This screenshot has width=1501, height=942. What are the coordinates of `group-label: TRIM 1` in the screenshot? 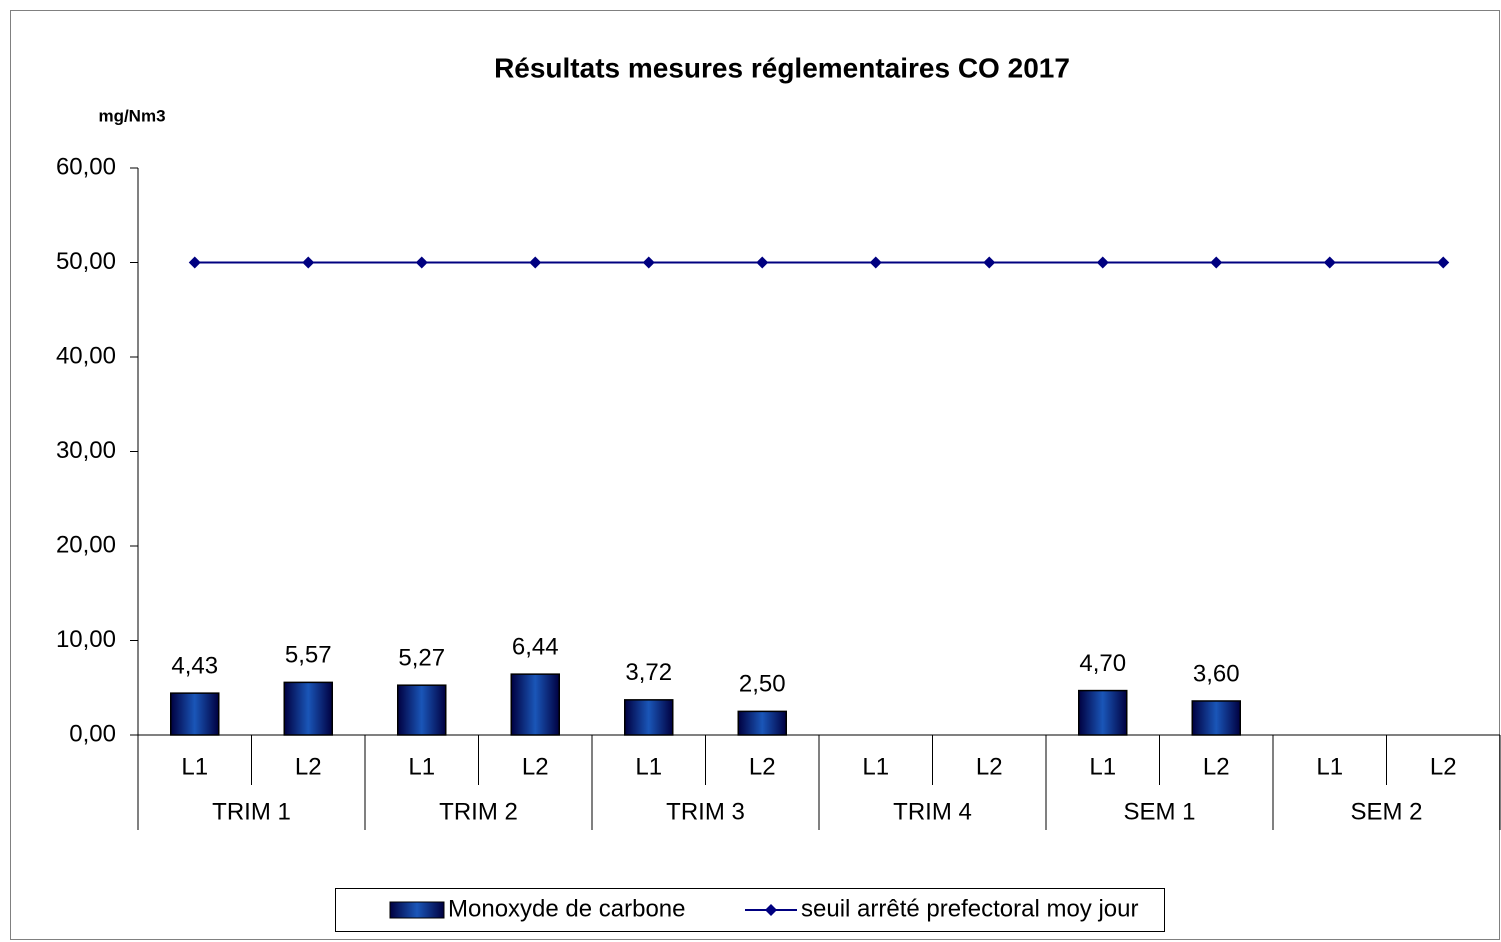 It's located at (251, 811).